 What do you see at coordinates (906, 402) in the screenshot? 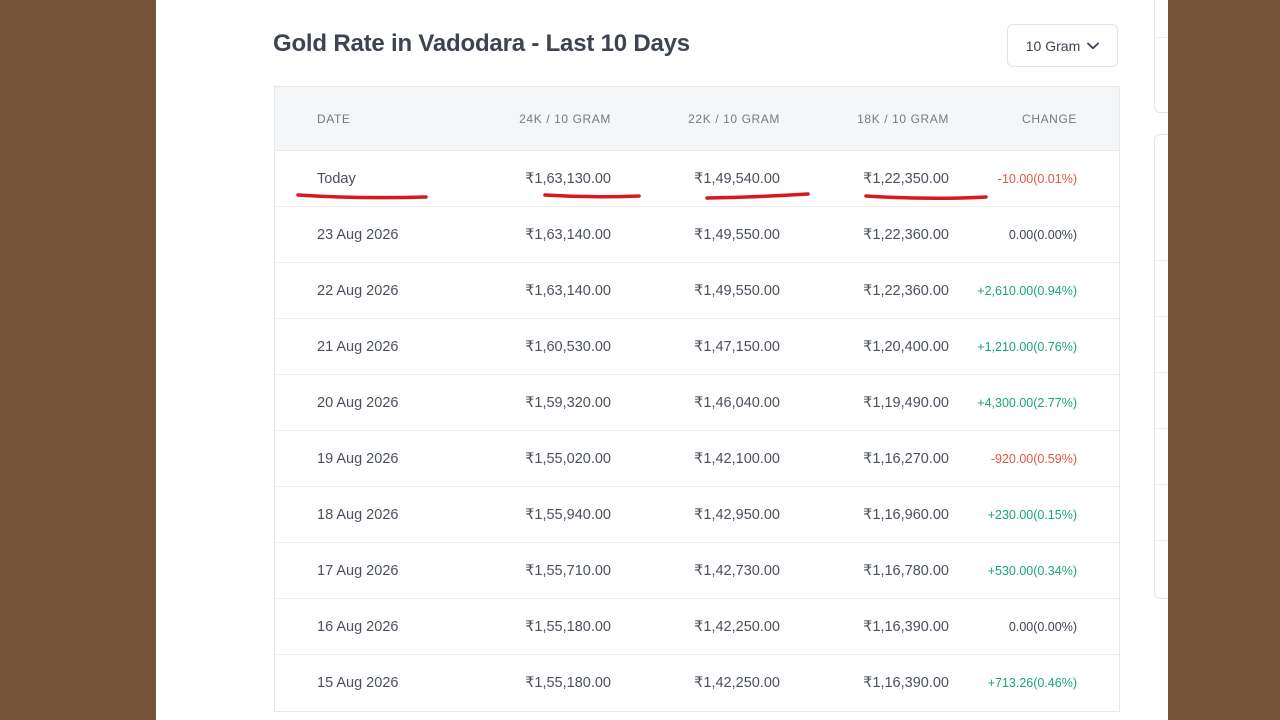
I see `rate-18k-cell: ₹1,19,490.00` at bounding box center [906, 402].